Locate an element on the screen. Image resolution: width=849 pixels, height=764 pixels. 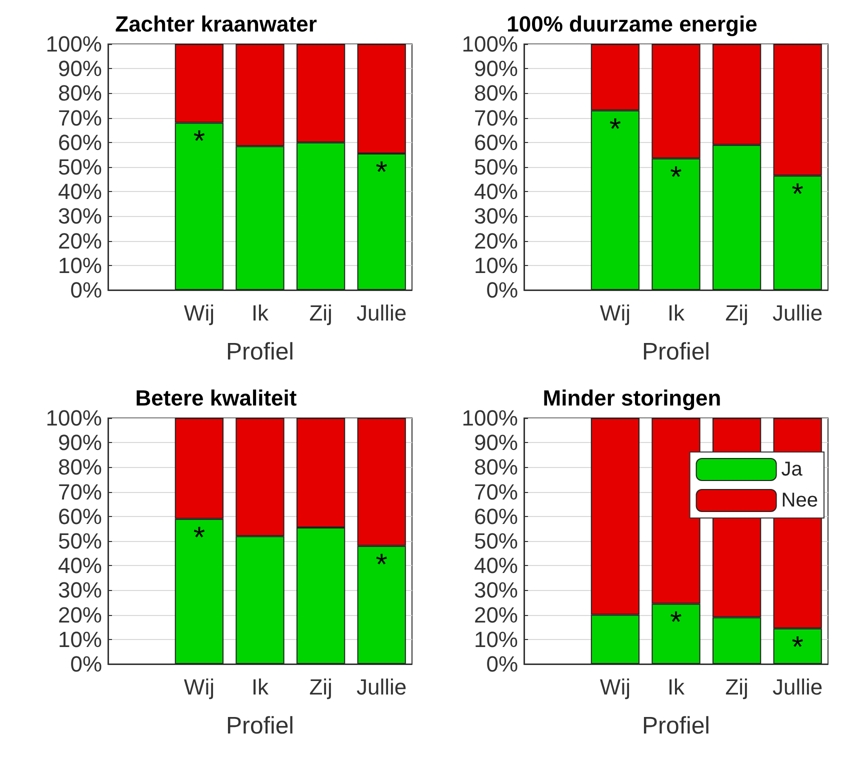
legend-label: Ja is located at coordinates (792, 469).